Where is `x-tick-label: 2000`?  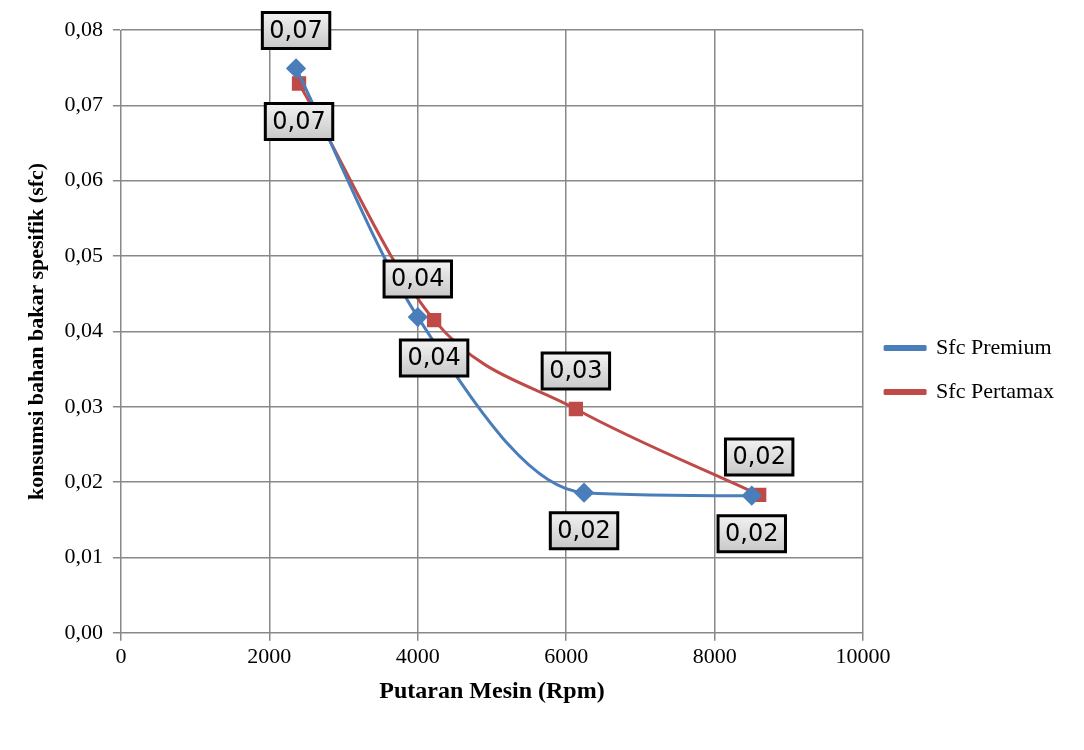 x-tick-label: 2000 is located at coordinates (269, 655).